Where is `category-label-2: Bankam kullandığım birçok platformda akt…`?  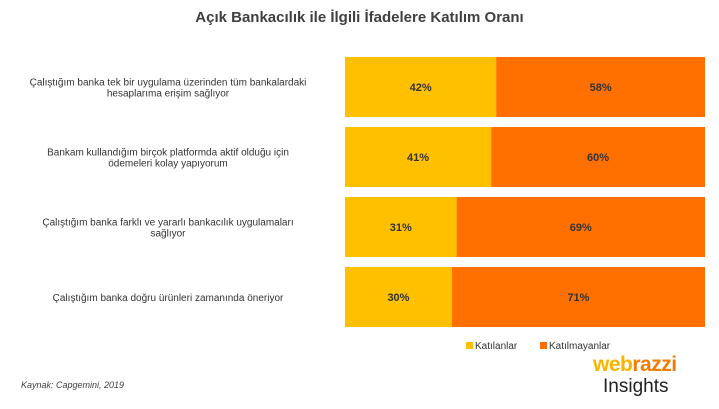
category-label-2: Bankam kullandığım birçok platformda akt… is located at coordinates (168, 159).